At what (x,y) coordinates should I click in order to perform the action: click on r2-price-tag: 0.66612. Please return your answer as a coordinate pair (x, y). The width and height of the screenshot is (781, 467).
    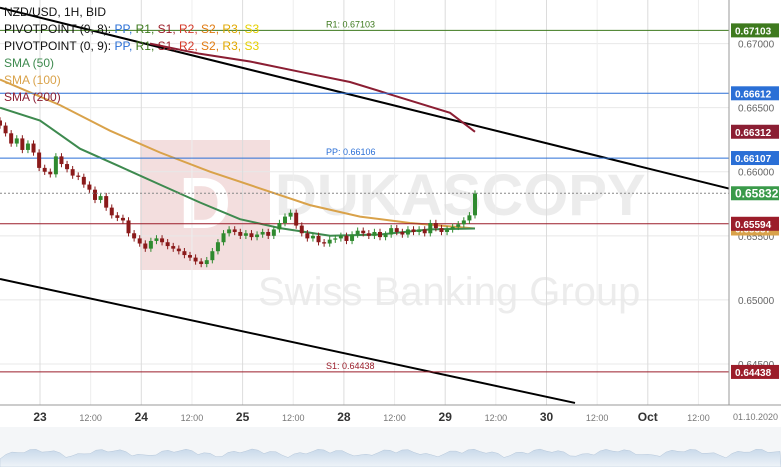
    Looking at the image, I should click on (753, 94).